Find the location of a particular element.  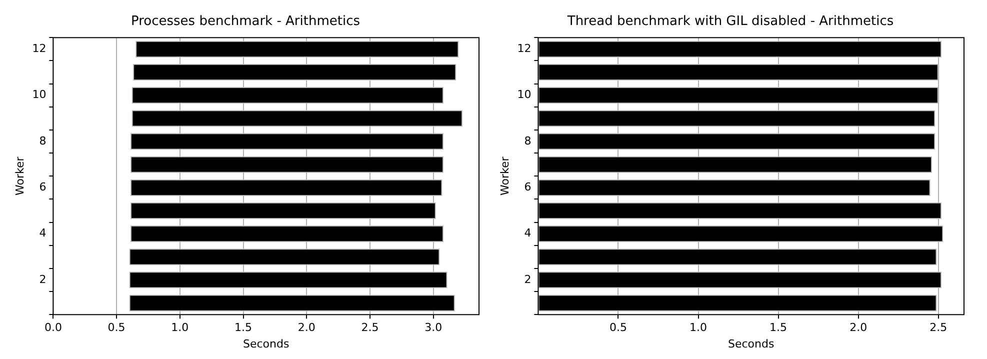

chart-title: Thread benchmark with GIL disabled - Arithmetics is located at coordinates (730, 22).